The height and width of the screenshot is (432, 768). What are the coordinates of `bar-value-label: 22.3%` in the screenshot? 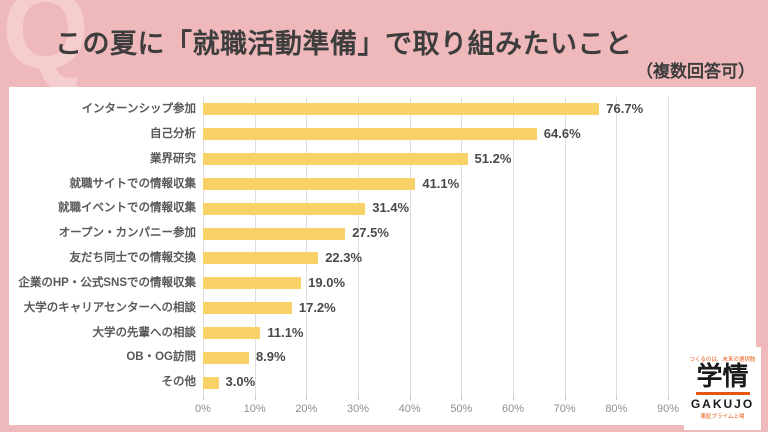 It's located at (344, 257).